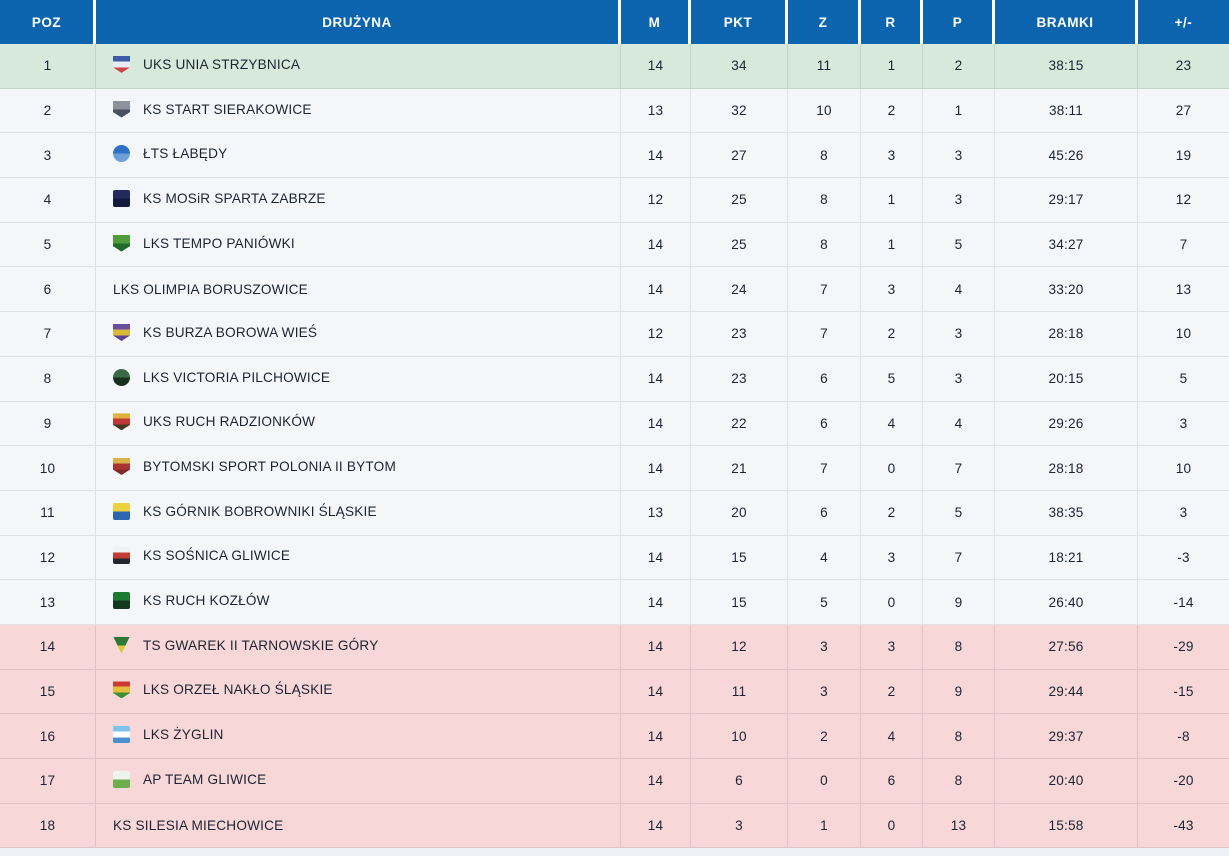 Image resolution: width=1229 pixels, height=856 pixels. I want to click on cell-r: 0, so click(892, 468).